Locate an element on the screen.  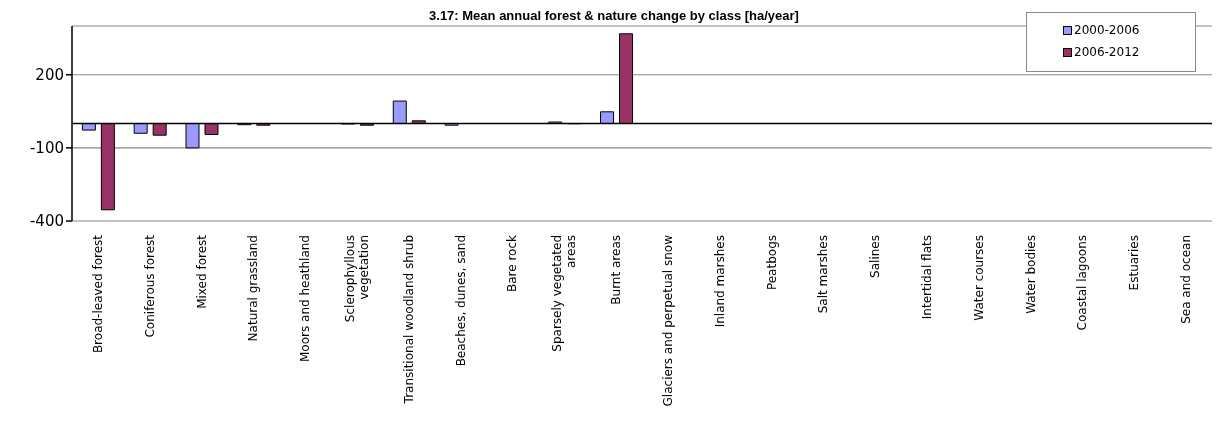
x-tick-label: Sparsely vegetated areas is located at coordinates (564, 293).